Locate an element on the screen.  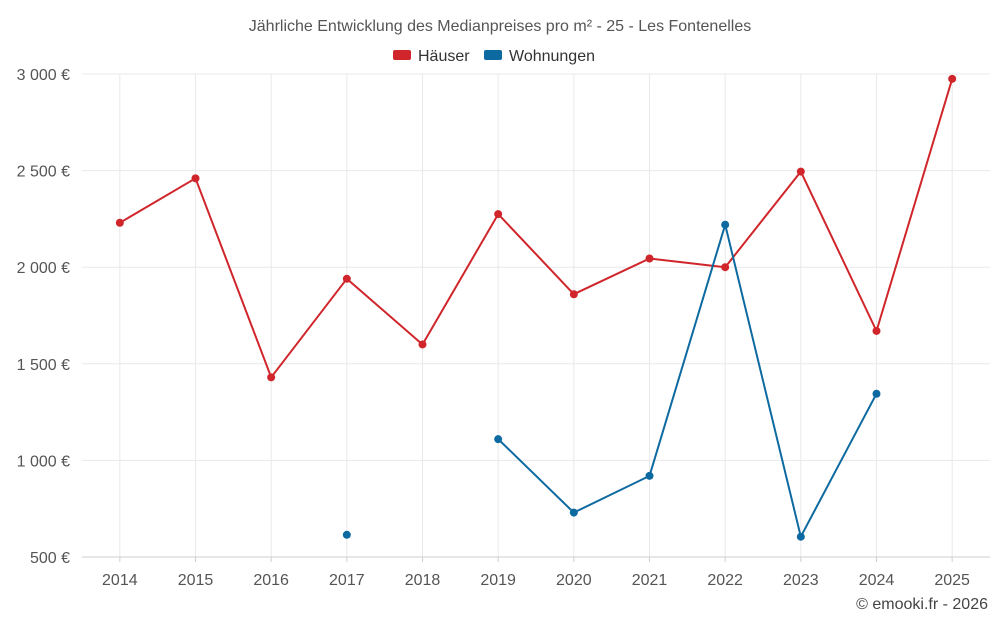
x-tick-label: 2020 is located at coordinates (574, 580).